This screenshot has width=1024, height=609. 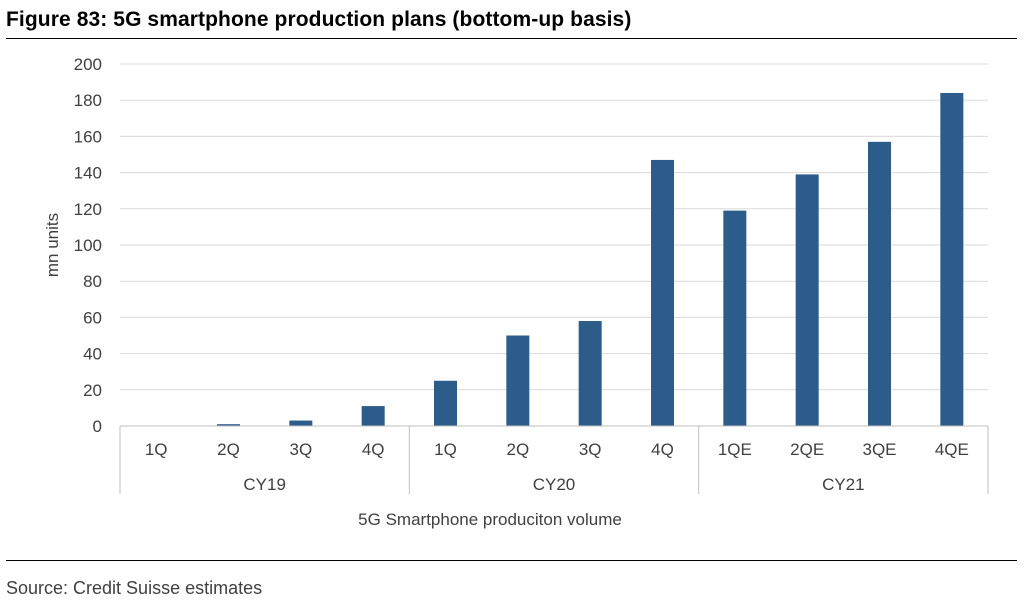 I want to click on group-label: CY20, so click(x=554, y=484).